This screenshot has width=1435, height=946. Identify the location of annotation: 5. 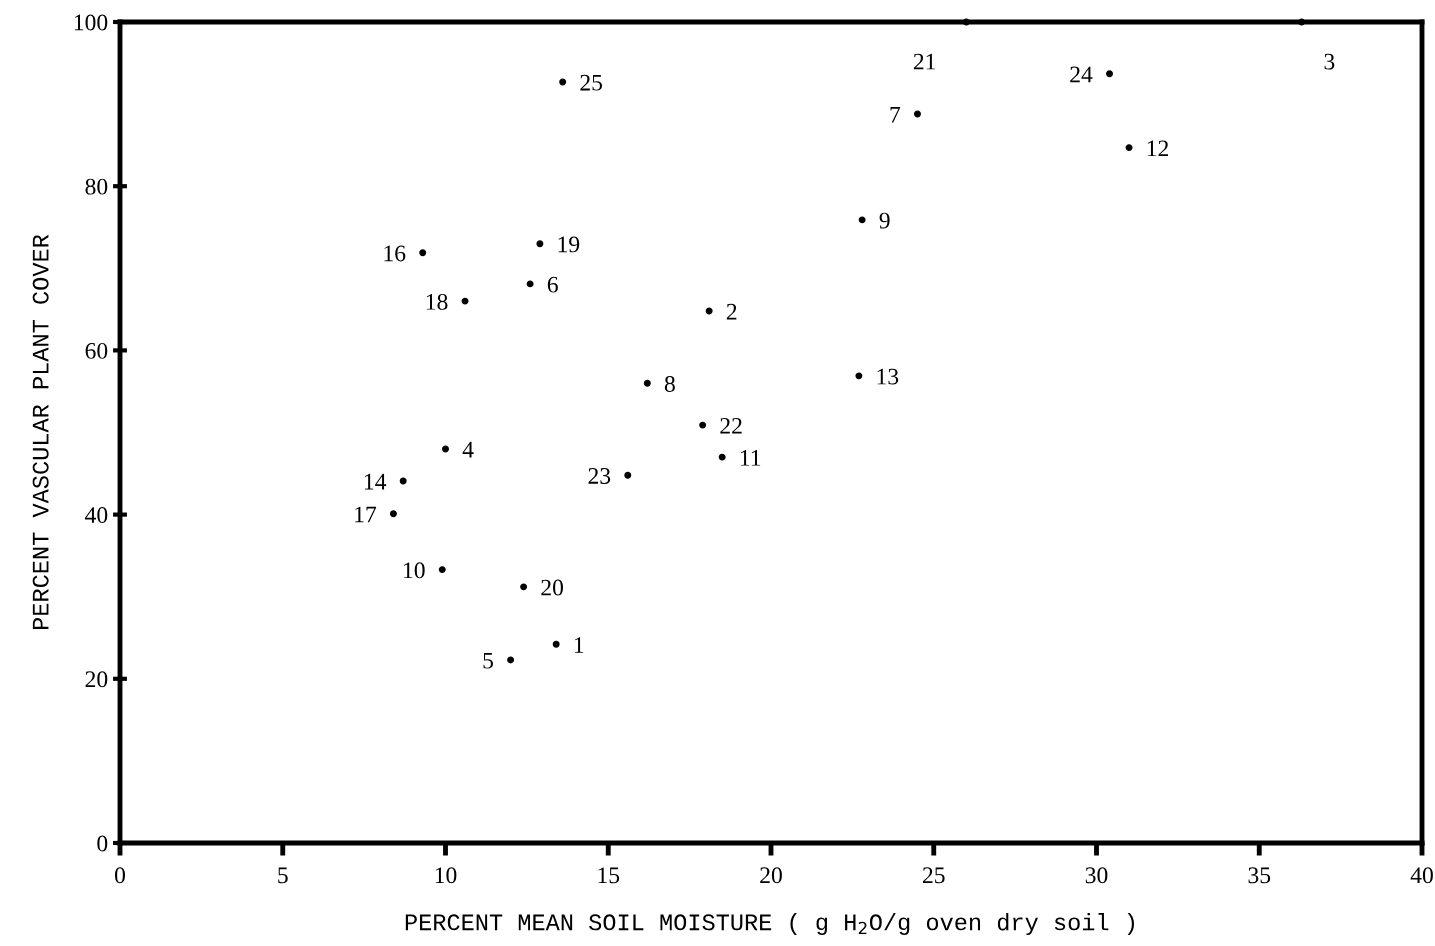
(488, 660).